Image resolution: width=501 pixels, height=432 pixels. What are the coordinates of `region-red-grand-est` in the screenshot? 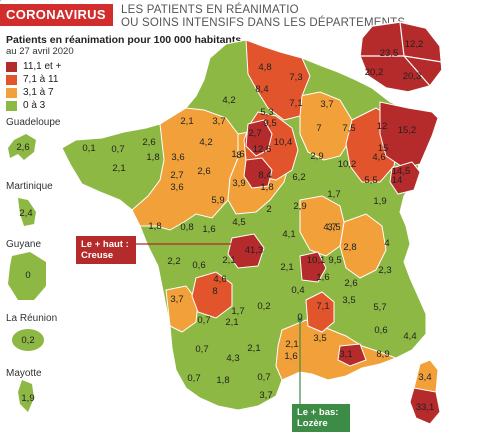 It's located at (409, 135).